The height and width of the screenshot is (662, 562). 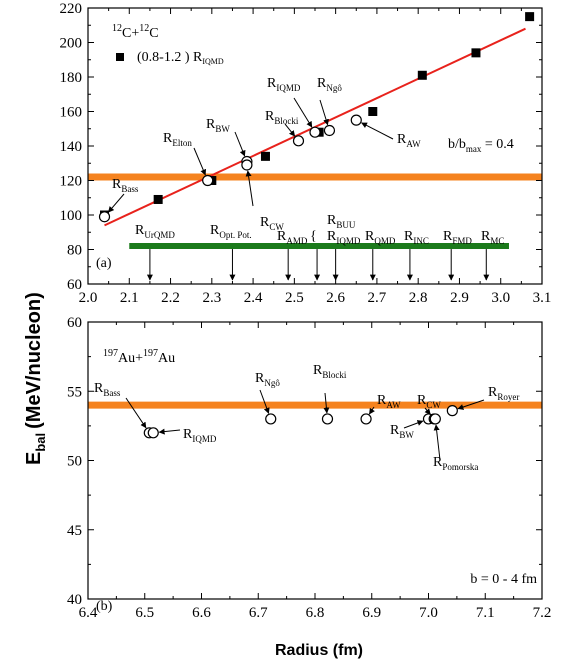 I want to click on legend-label: (0.8-1.2 ) RIQMD, so click(x=180, y=58).